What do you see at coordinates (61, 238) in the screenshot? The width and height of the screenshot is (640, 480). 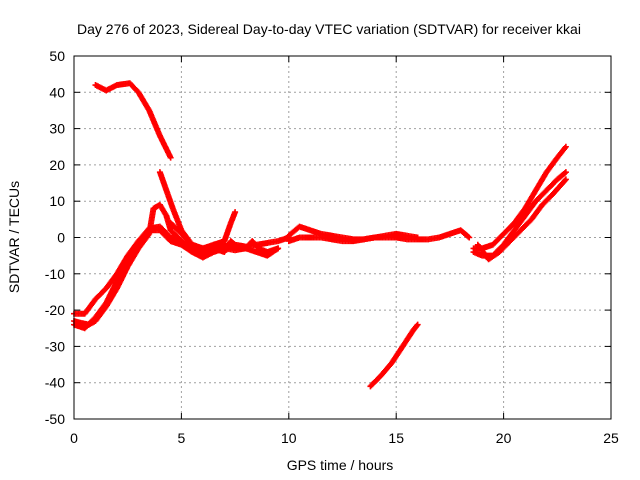 I see `y-tick-label: 0` at bounding box center [61, 238].